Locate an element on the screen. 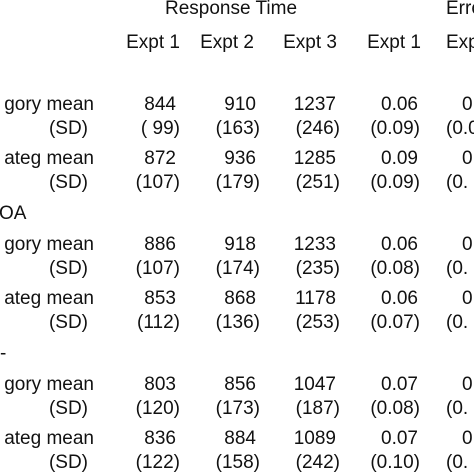  table-cell: 836 is located at coordinates (160, 438).